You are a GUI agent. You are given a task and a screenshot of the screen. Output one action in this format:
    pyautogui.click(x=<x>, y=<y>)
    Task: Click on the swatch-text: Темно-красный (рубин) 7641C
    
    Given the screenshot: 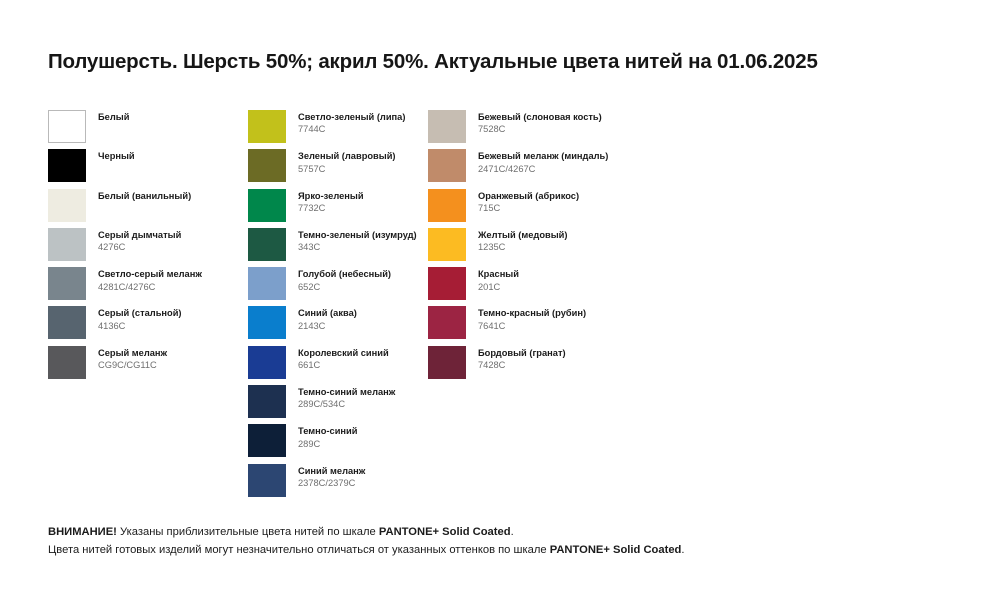 What is the action you would take?
    pyautogui.click(x=526, y=319)
    